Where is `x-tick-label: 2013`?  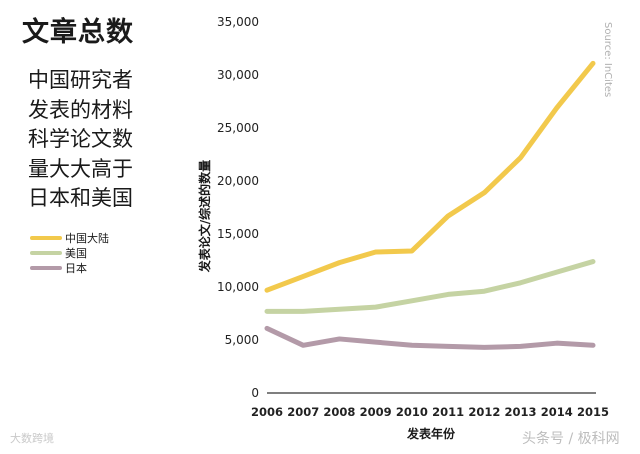
x-tick-label: 2013 is located at coordinates (521, 412).